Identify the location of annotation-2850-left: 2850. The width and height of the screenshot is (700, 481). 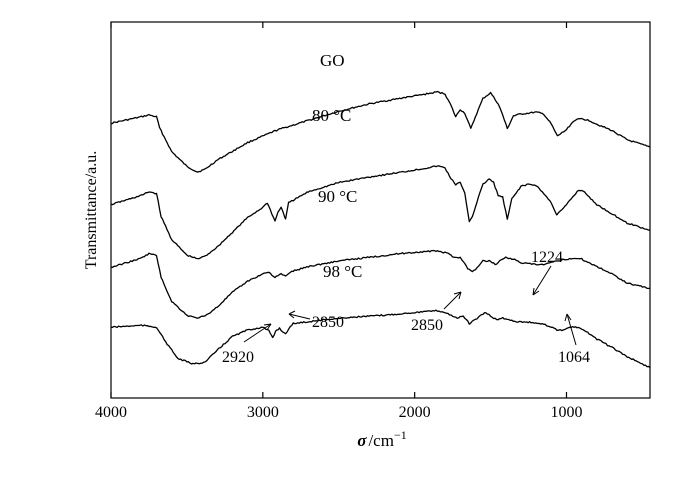
(316, 320).